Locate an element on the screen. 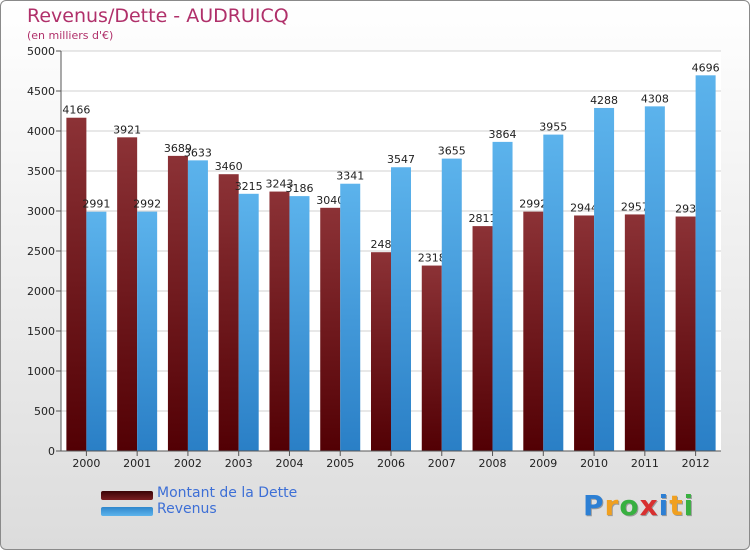 Image resolution: width=750 pixels, height=550 pixels. data-label: 3215 is located at coordinates (249, 186).